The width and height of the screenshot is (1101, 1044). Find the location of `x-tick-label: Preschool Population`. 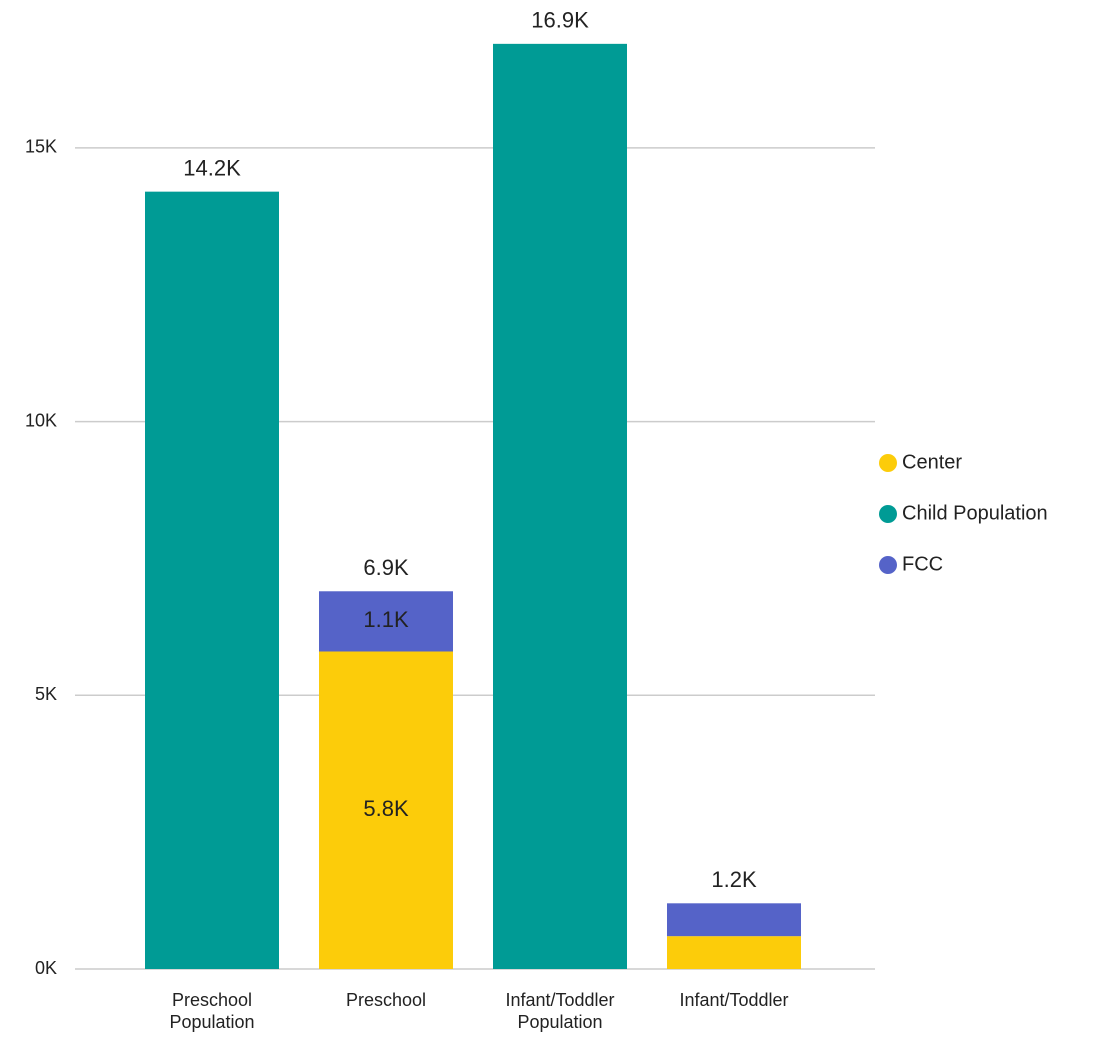

x-tick-label: Preschool Population is located at coordinates (212, 1011).